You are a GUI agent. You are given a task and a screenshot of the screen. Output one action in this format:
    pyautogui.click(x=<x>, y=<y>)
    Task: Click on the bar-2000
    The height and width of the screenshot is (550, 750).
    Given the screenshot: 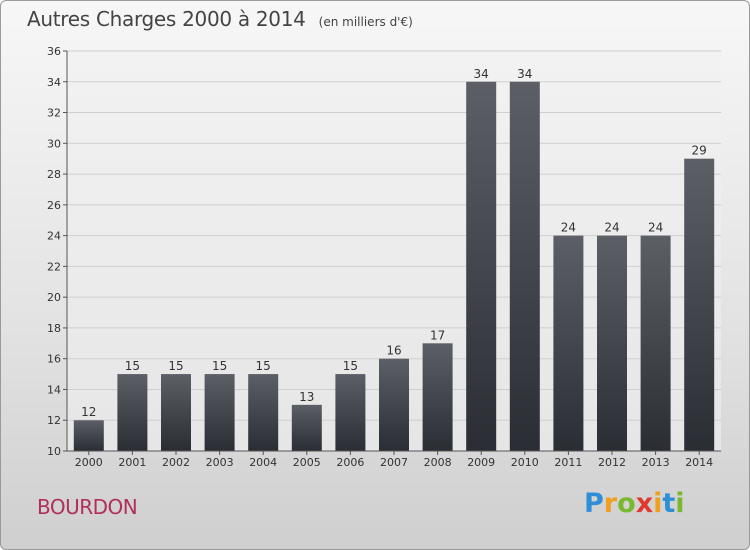 What is the action you would take?
    pyautogui.click(x=88, y=435)
    